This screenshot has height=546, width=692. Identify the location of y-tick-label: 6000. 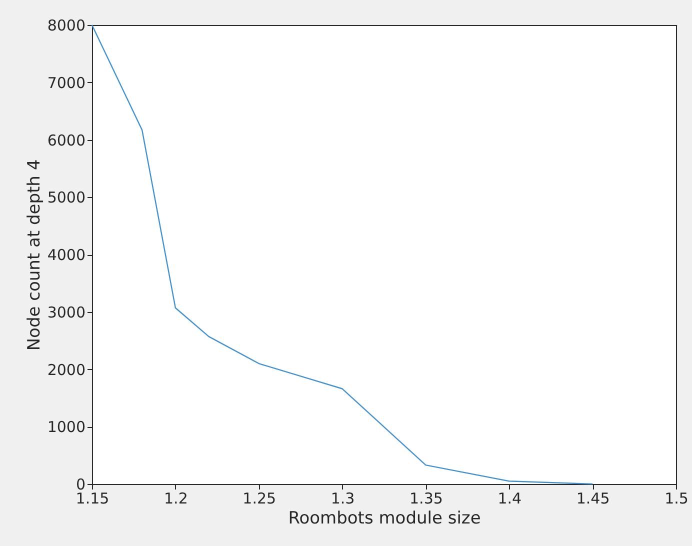
(66, 140).